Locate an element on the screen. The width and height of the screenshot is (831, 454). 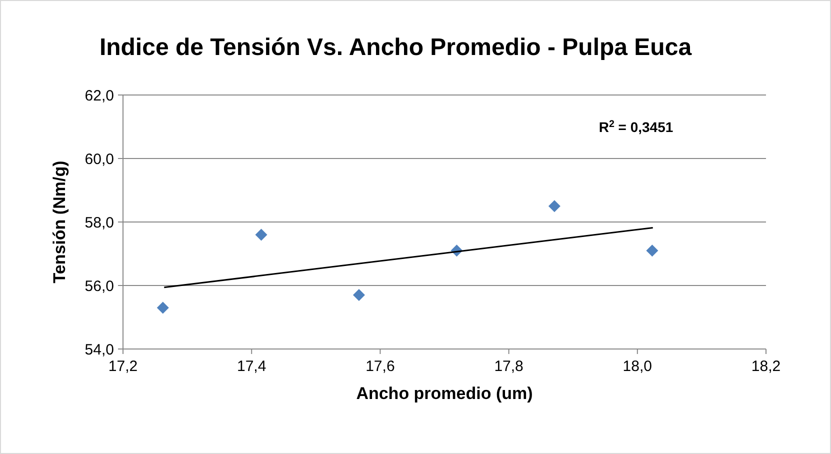
x-axis-title: Ancho promedio (um) is located at coordinates (444, 393).